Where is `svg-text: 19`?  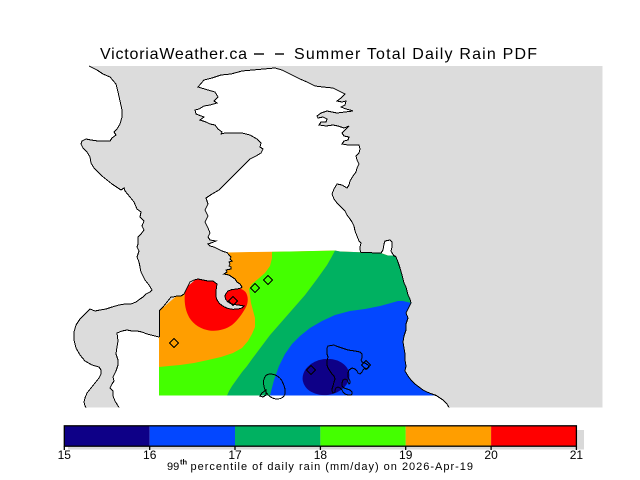
svg-text: 19 is located at coordinates (406, 455).